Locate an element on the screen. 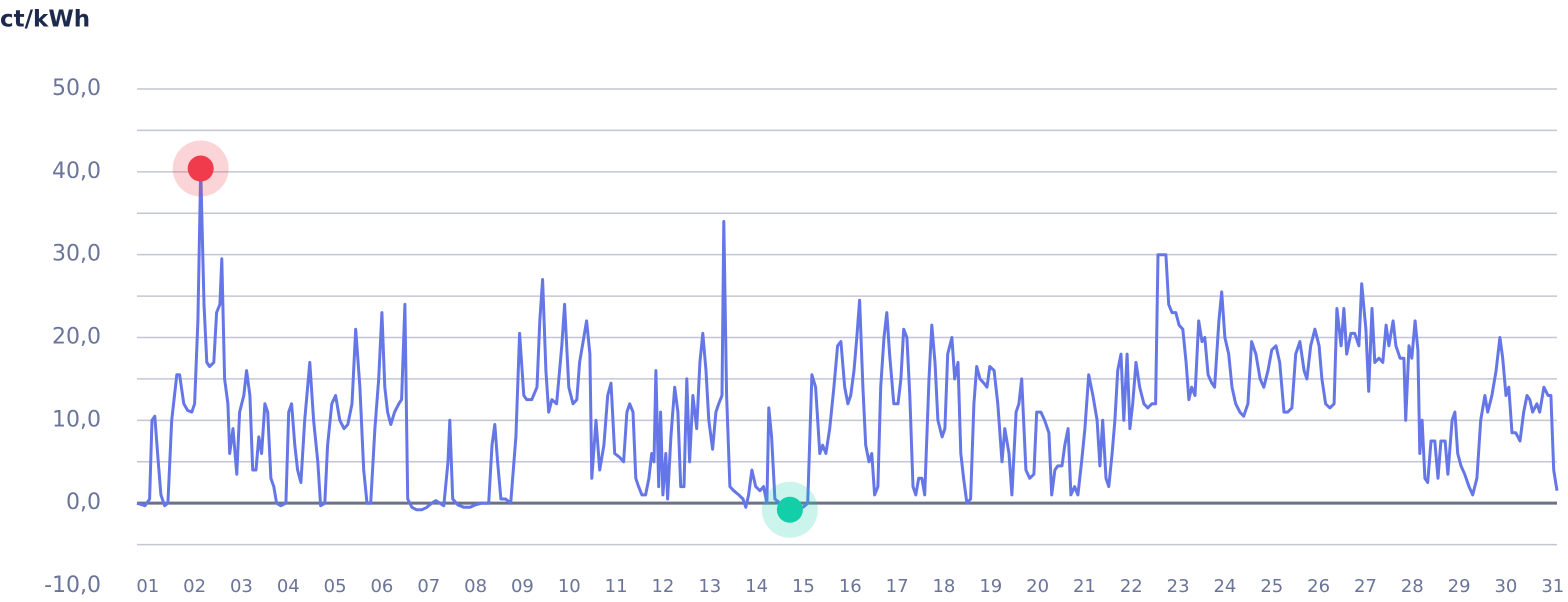  x-tick-label: 17 is located at coordinates (897, 586).